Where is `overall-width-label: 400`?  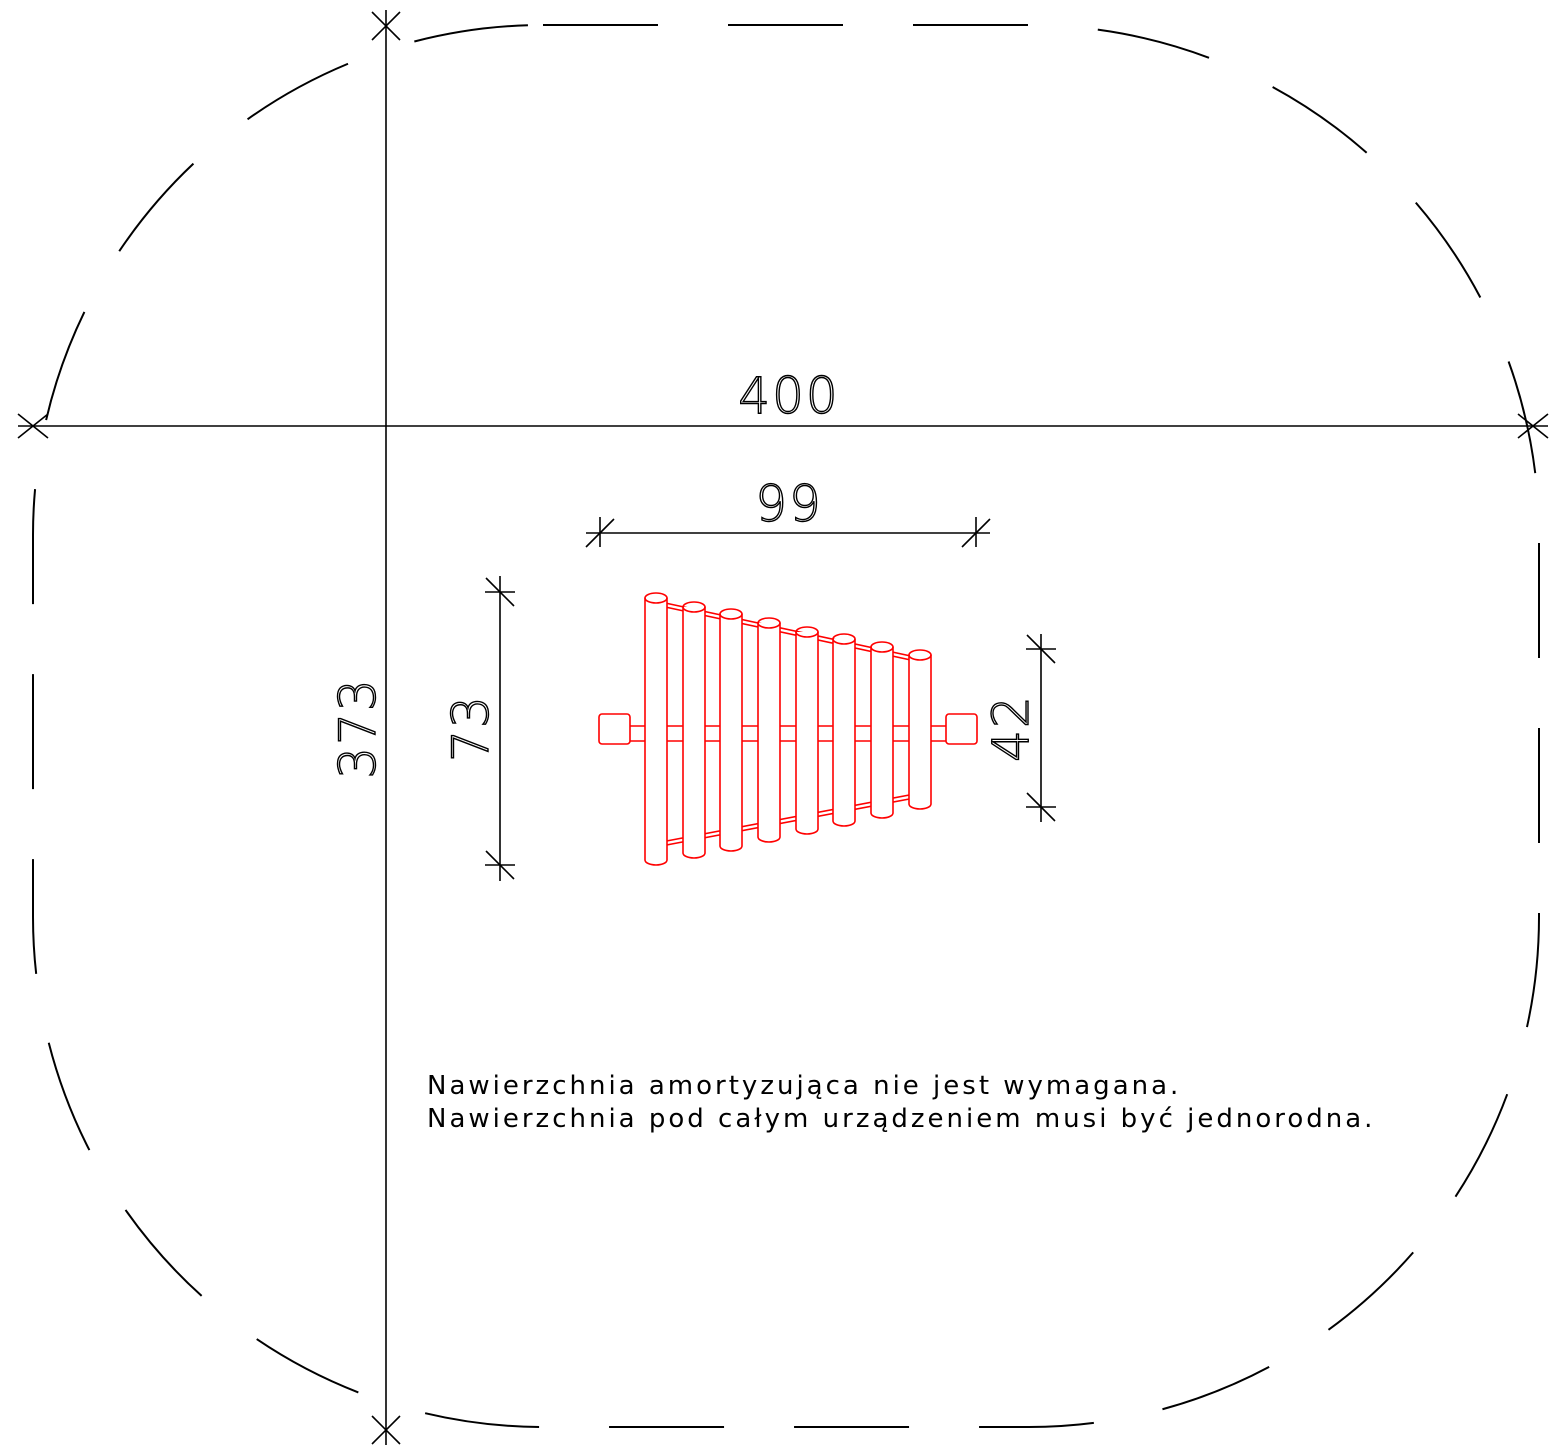
overall-width-label: 400 is located at coordinates (788, 396).